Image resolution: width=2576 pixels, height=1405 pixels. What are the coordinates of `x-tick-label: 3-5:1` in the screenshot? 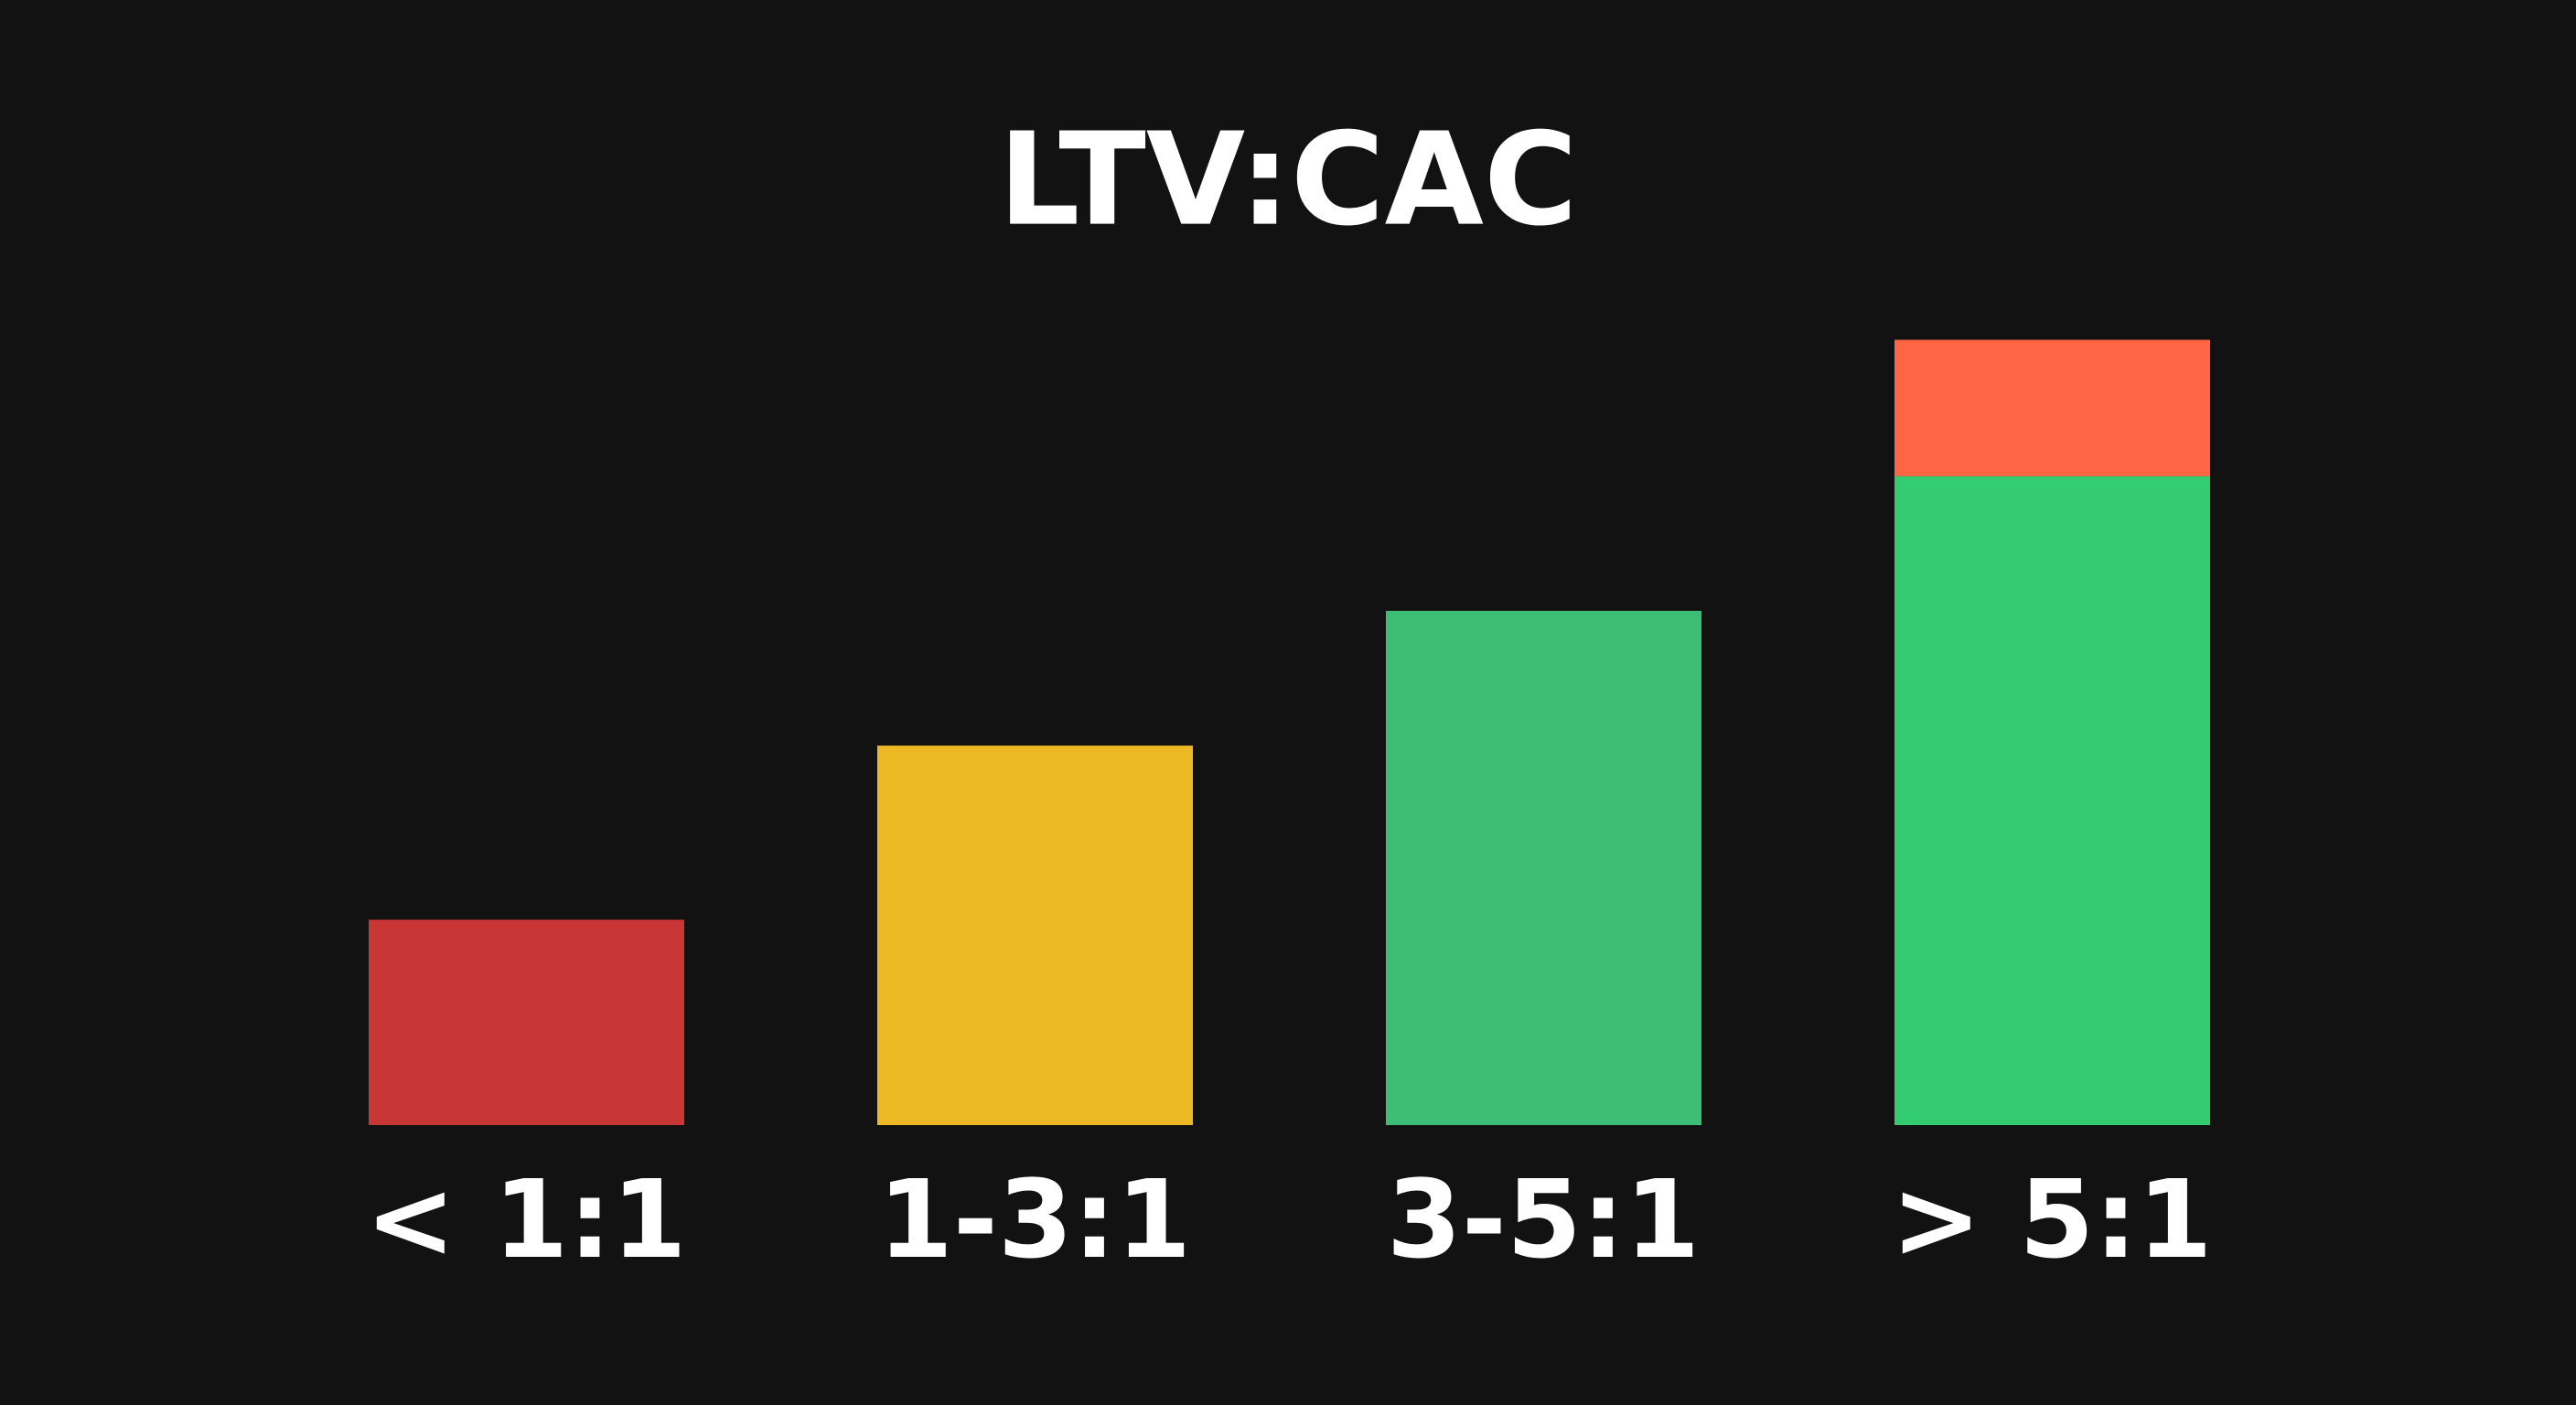 It's located at (1543, 1219).